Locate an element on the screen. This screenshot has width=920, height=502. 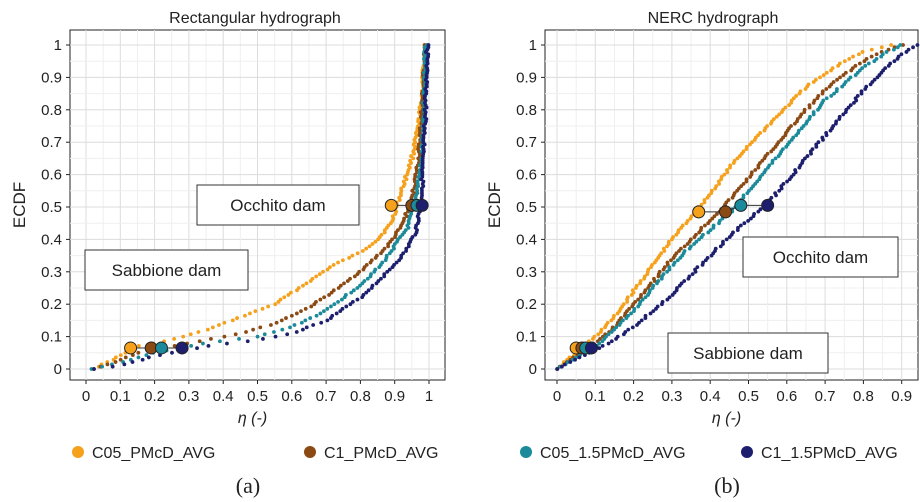
x-tick-label: 0.3 is located at coordinates (188, 396).